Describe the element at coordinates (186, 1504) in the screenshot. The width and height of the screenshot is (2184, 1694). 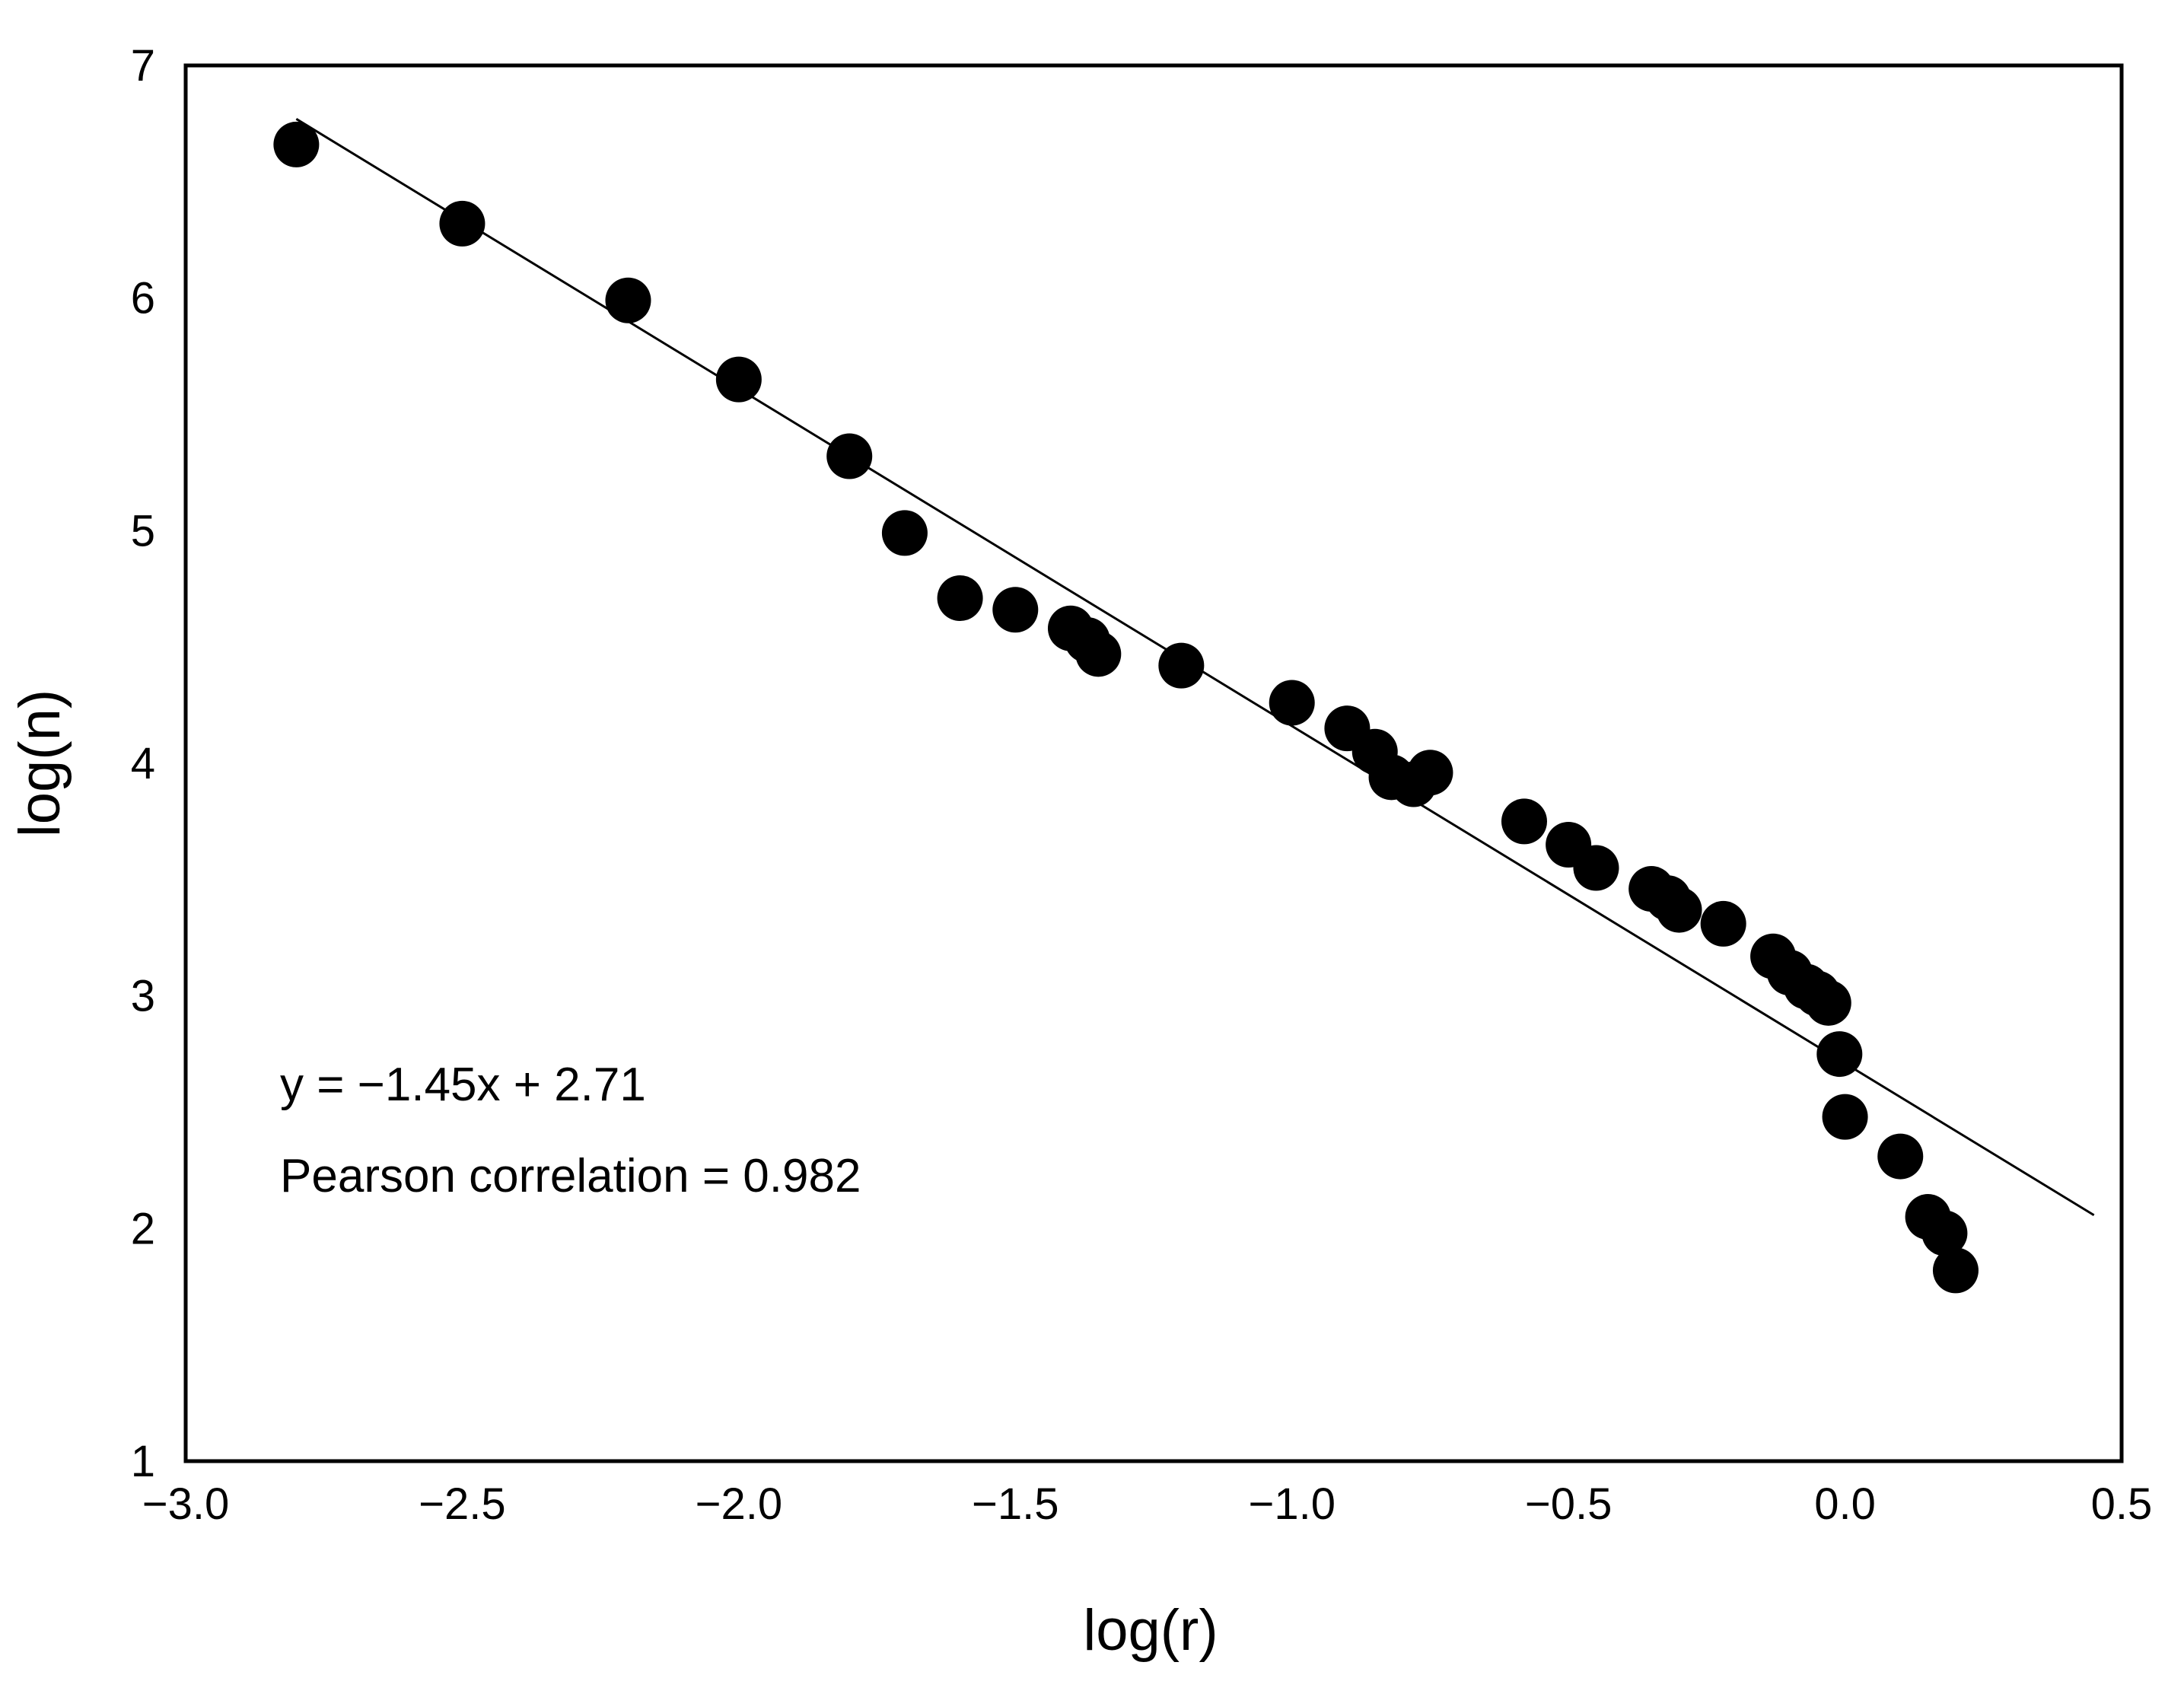
I see `x-tick-label: −3.0` at that location.